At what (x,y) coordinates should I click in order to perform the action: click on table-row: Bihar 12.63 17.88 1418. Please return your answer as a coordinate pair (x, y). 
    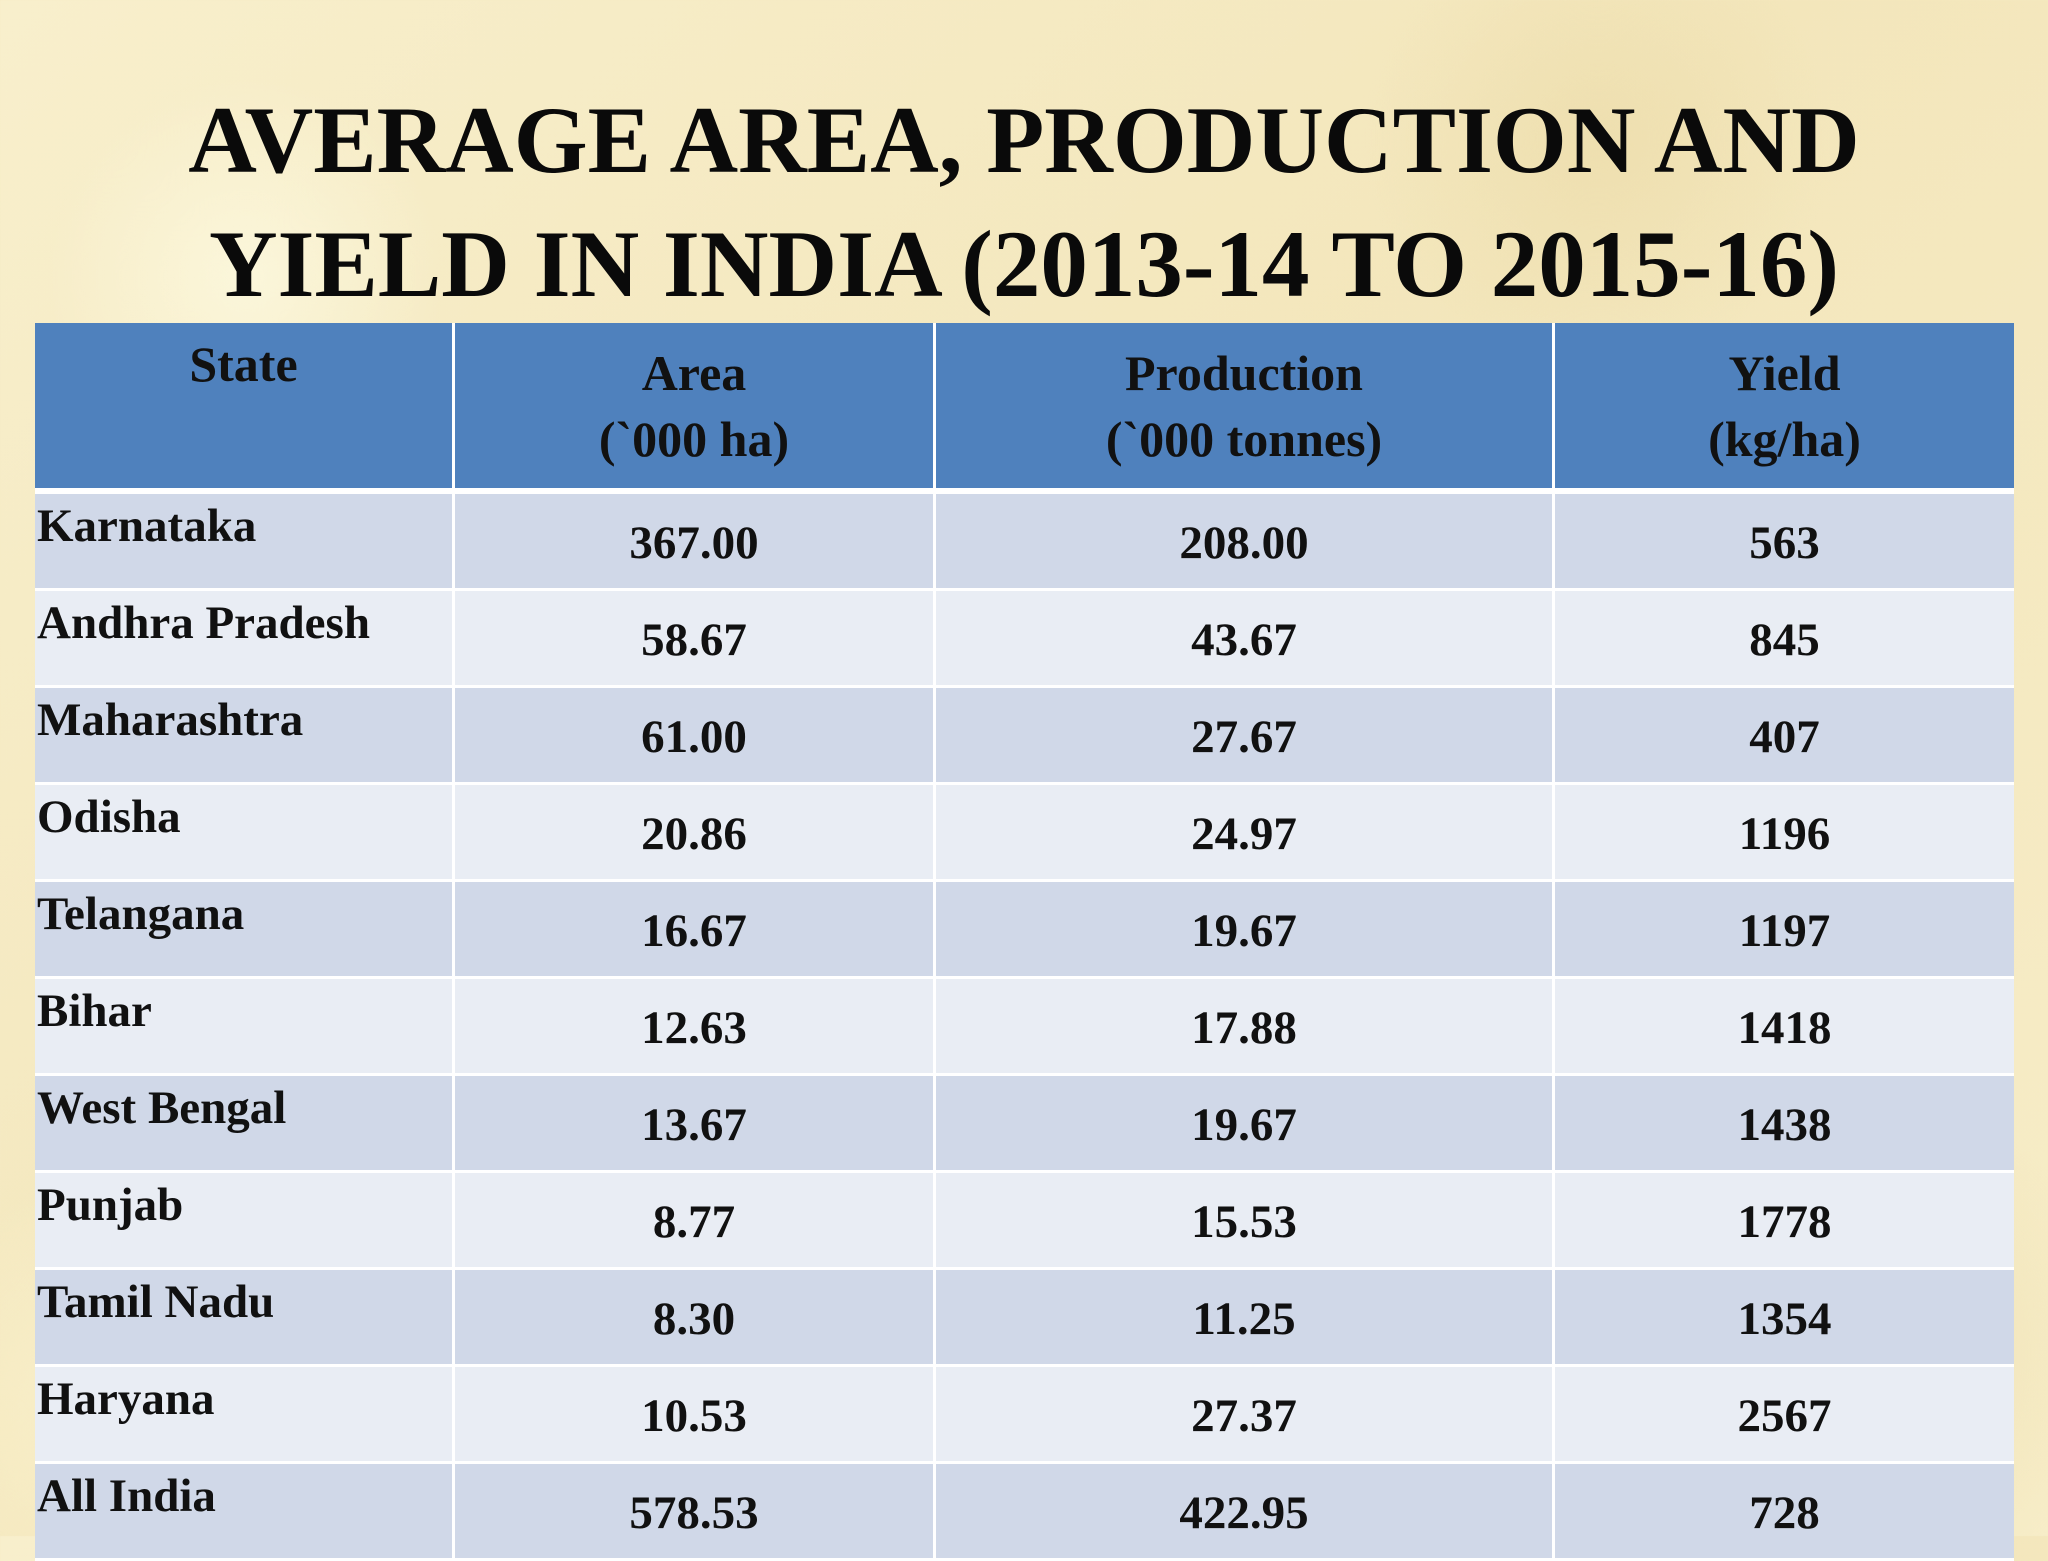
    Looking at the image, I should click on (1024, 1027).